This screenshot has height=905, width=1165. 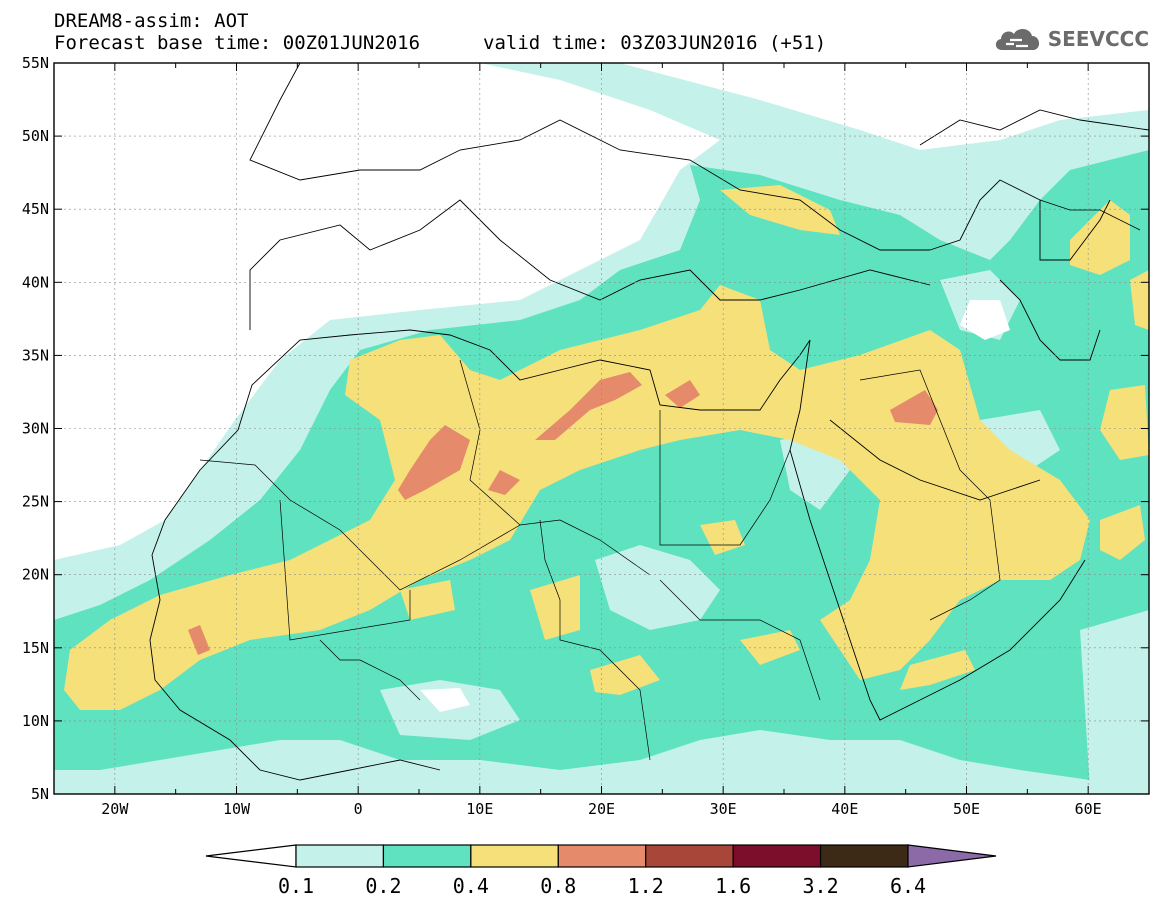 What do you see at coordinates (383, 886) in the screenshot?
I see `colorbar-label: 0.2` at bounding box center [383, 886].